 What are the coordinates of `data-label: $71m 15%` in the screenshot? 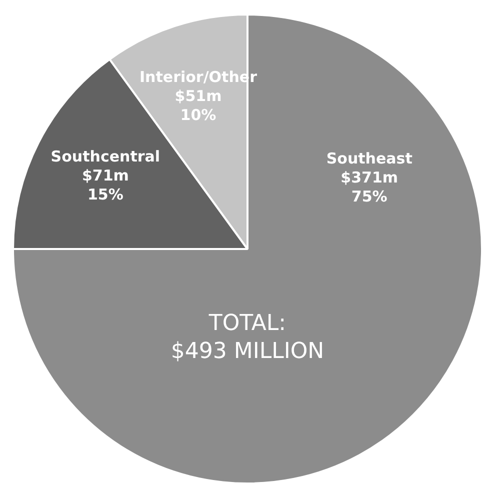 It's located at (105, 185).